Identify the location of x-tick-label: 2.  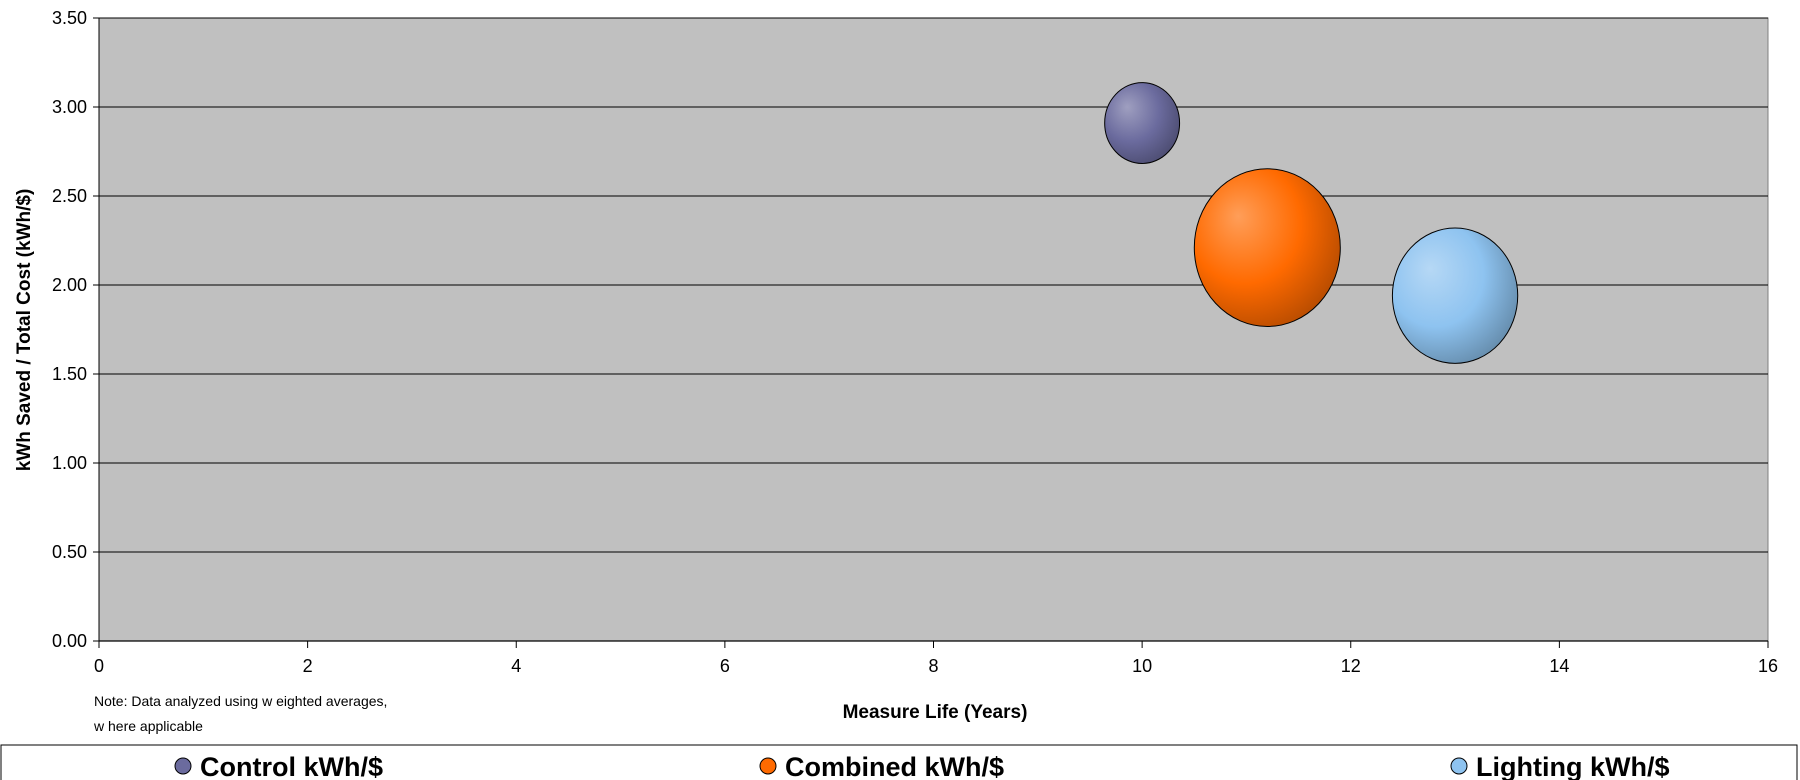
(308, 666).